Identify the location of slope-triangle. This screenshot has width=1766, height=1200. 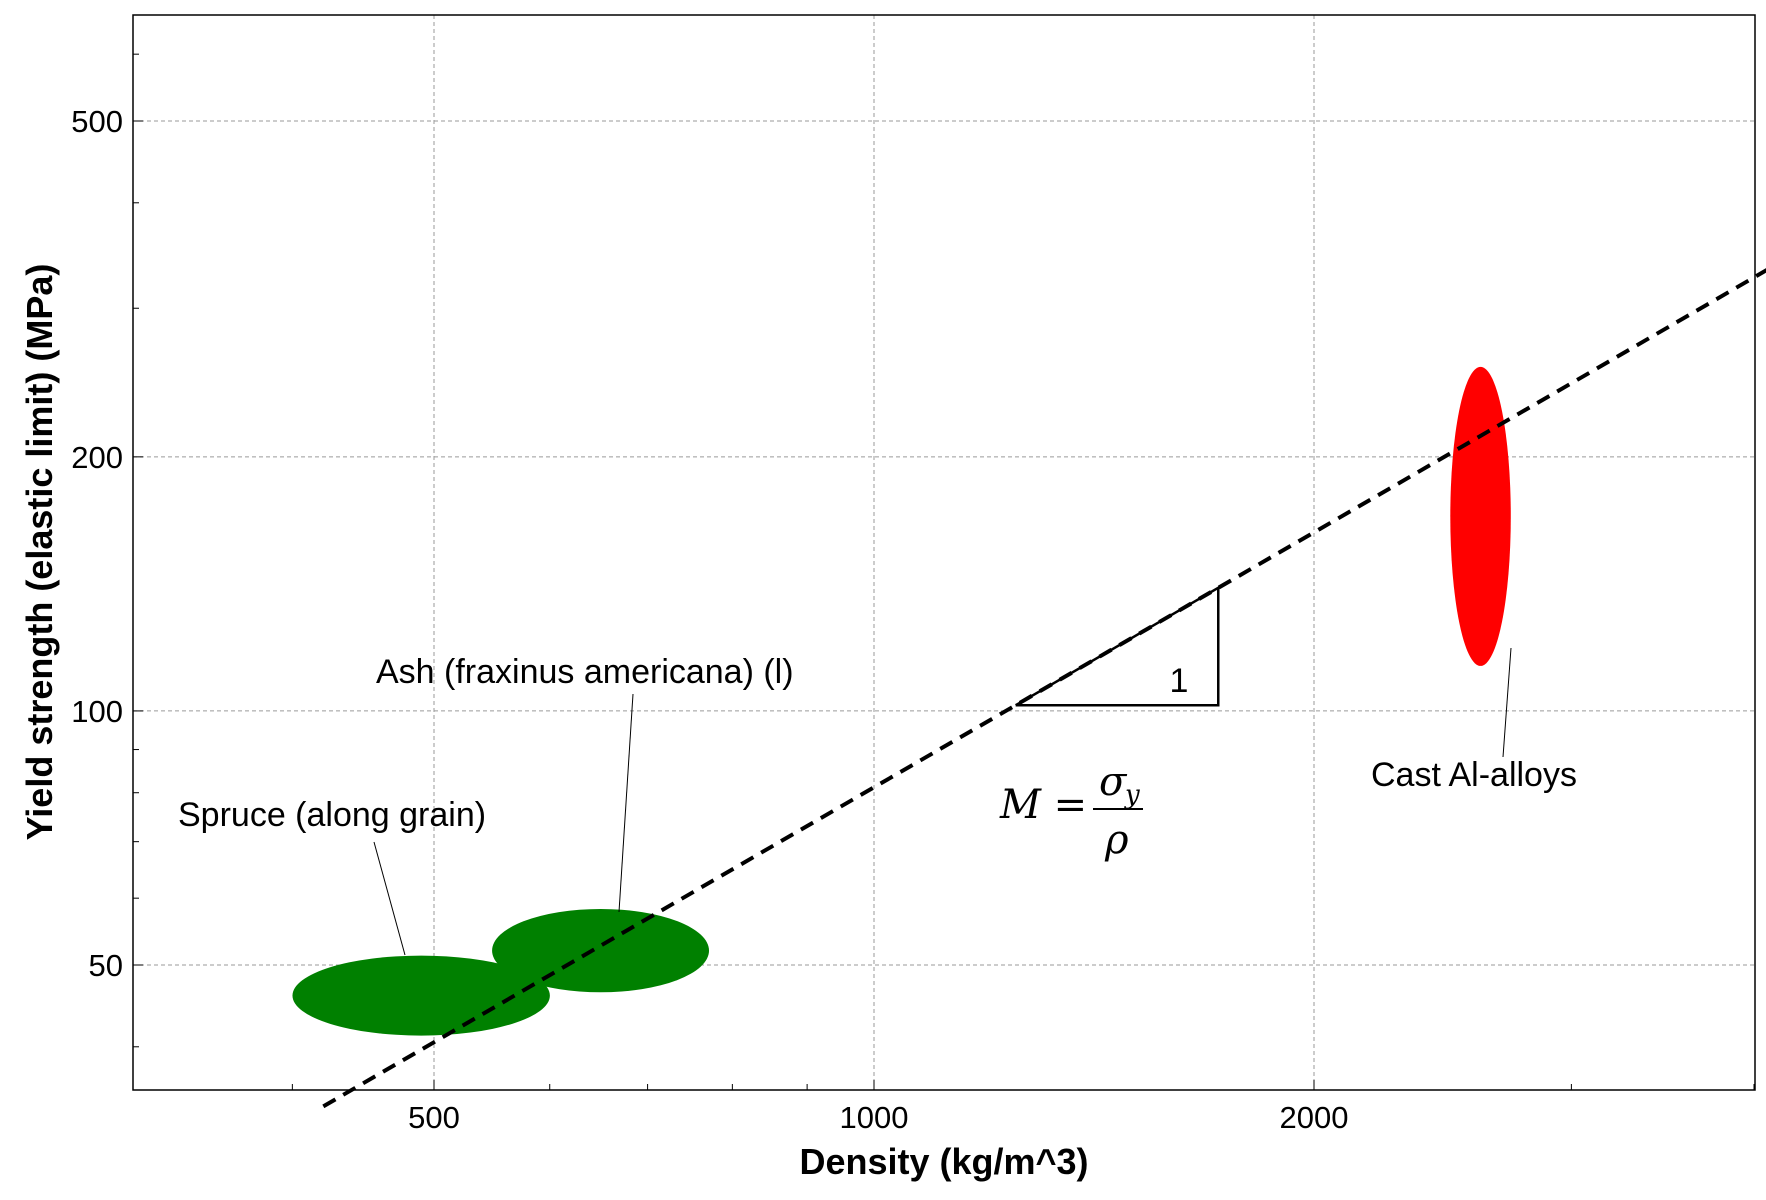
(1117, 646).